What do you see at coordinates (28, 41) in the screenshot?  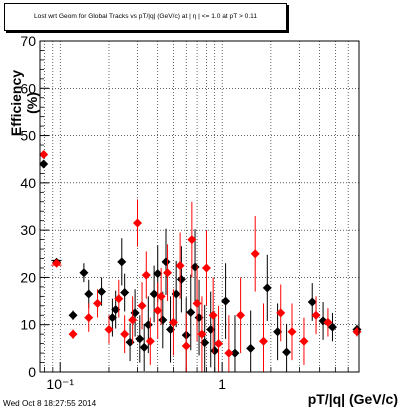 I see `y-tick-label: 70` at bounding box center [28, 41].